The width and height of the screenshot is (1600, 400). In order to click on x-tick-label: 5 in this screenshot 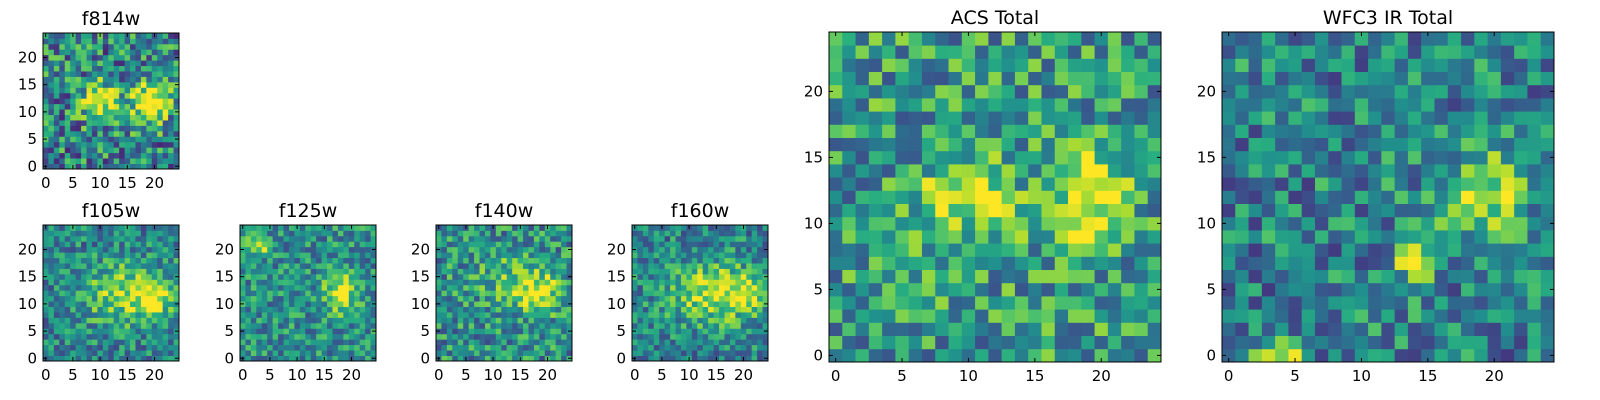, I will do `click(270, 375)`.